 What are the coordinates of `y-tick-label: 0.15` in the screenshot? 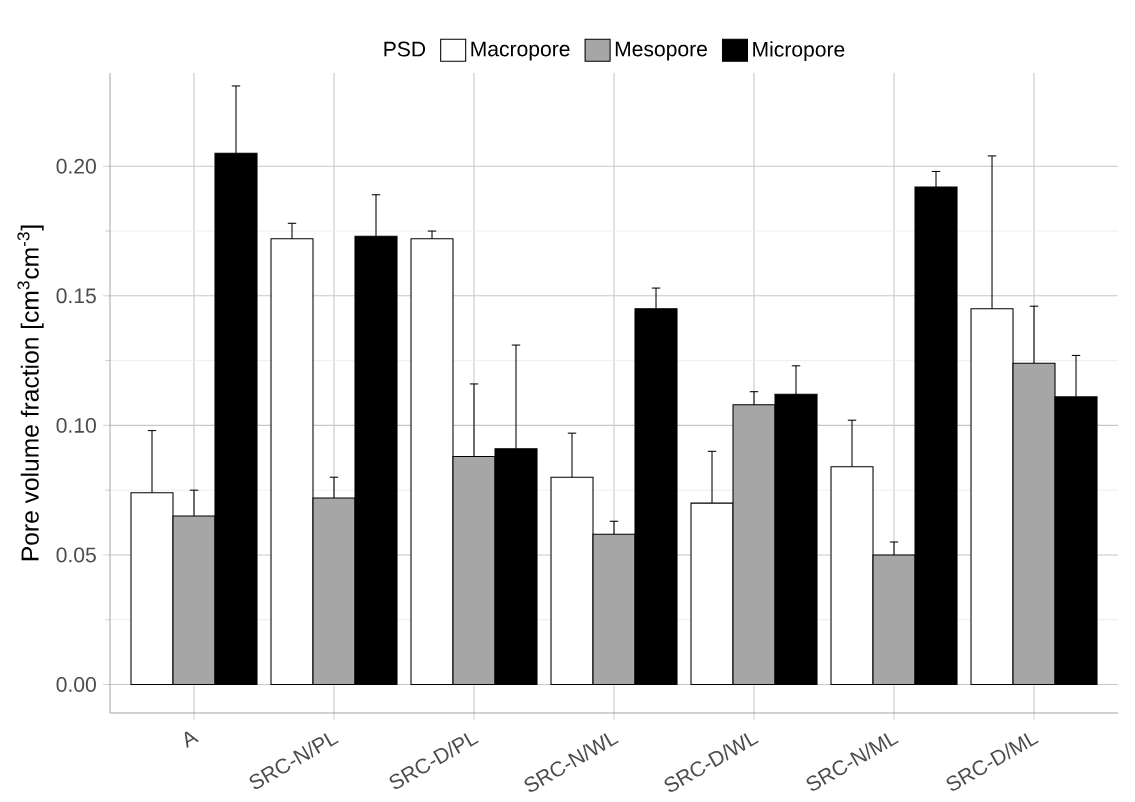 It's located at (76, 296).